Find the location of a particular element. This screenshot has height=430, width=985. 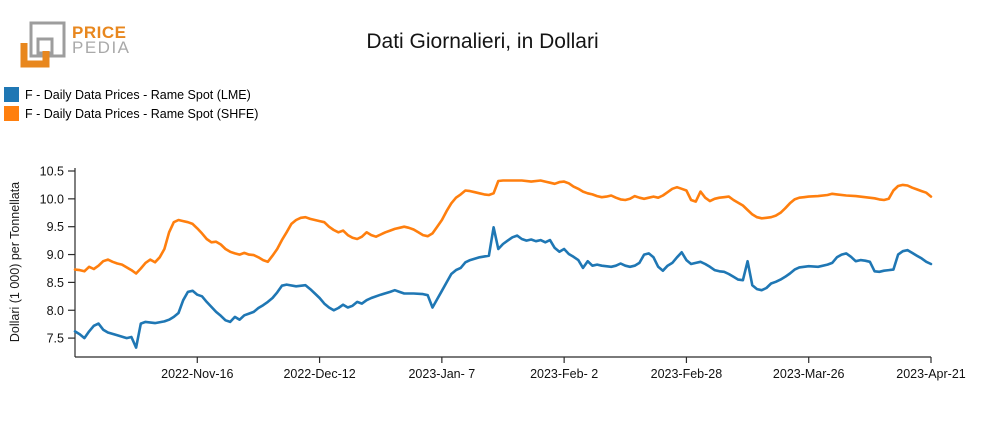

y-tick-label: 7.5 is located at coordinates (55, 339).